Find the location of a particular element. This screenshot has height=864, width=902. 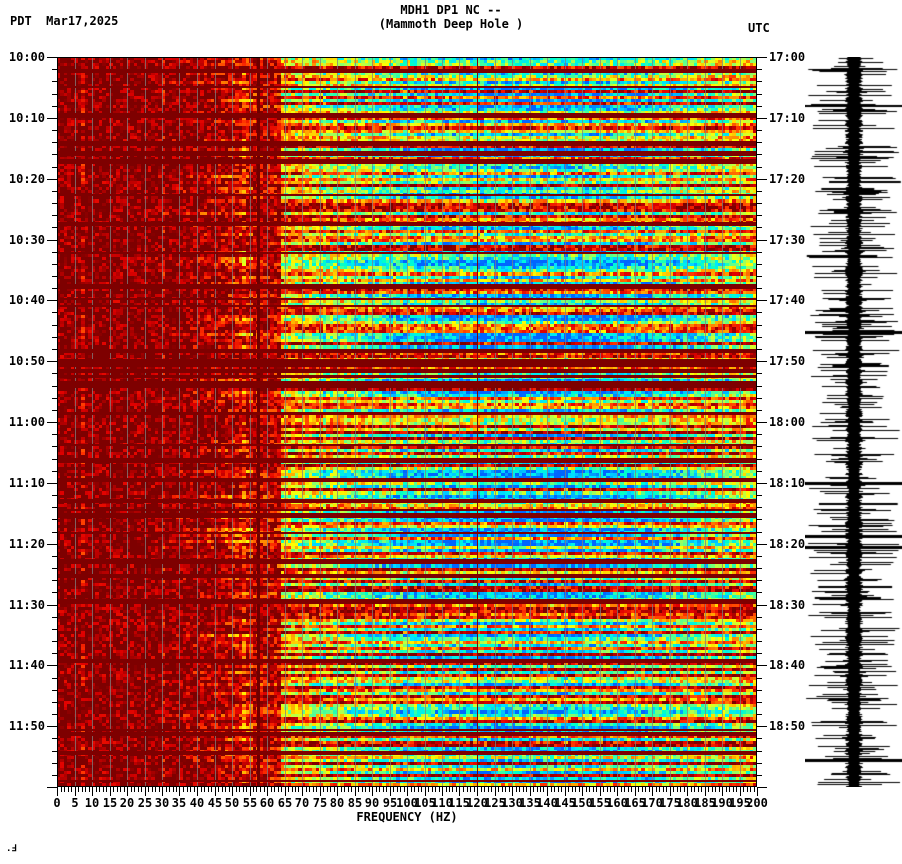

seismogram-trace is located at coordinates (853, 422).